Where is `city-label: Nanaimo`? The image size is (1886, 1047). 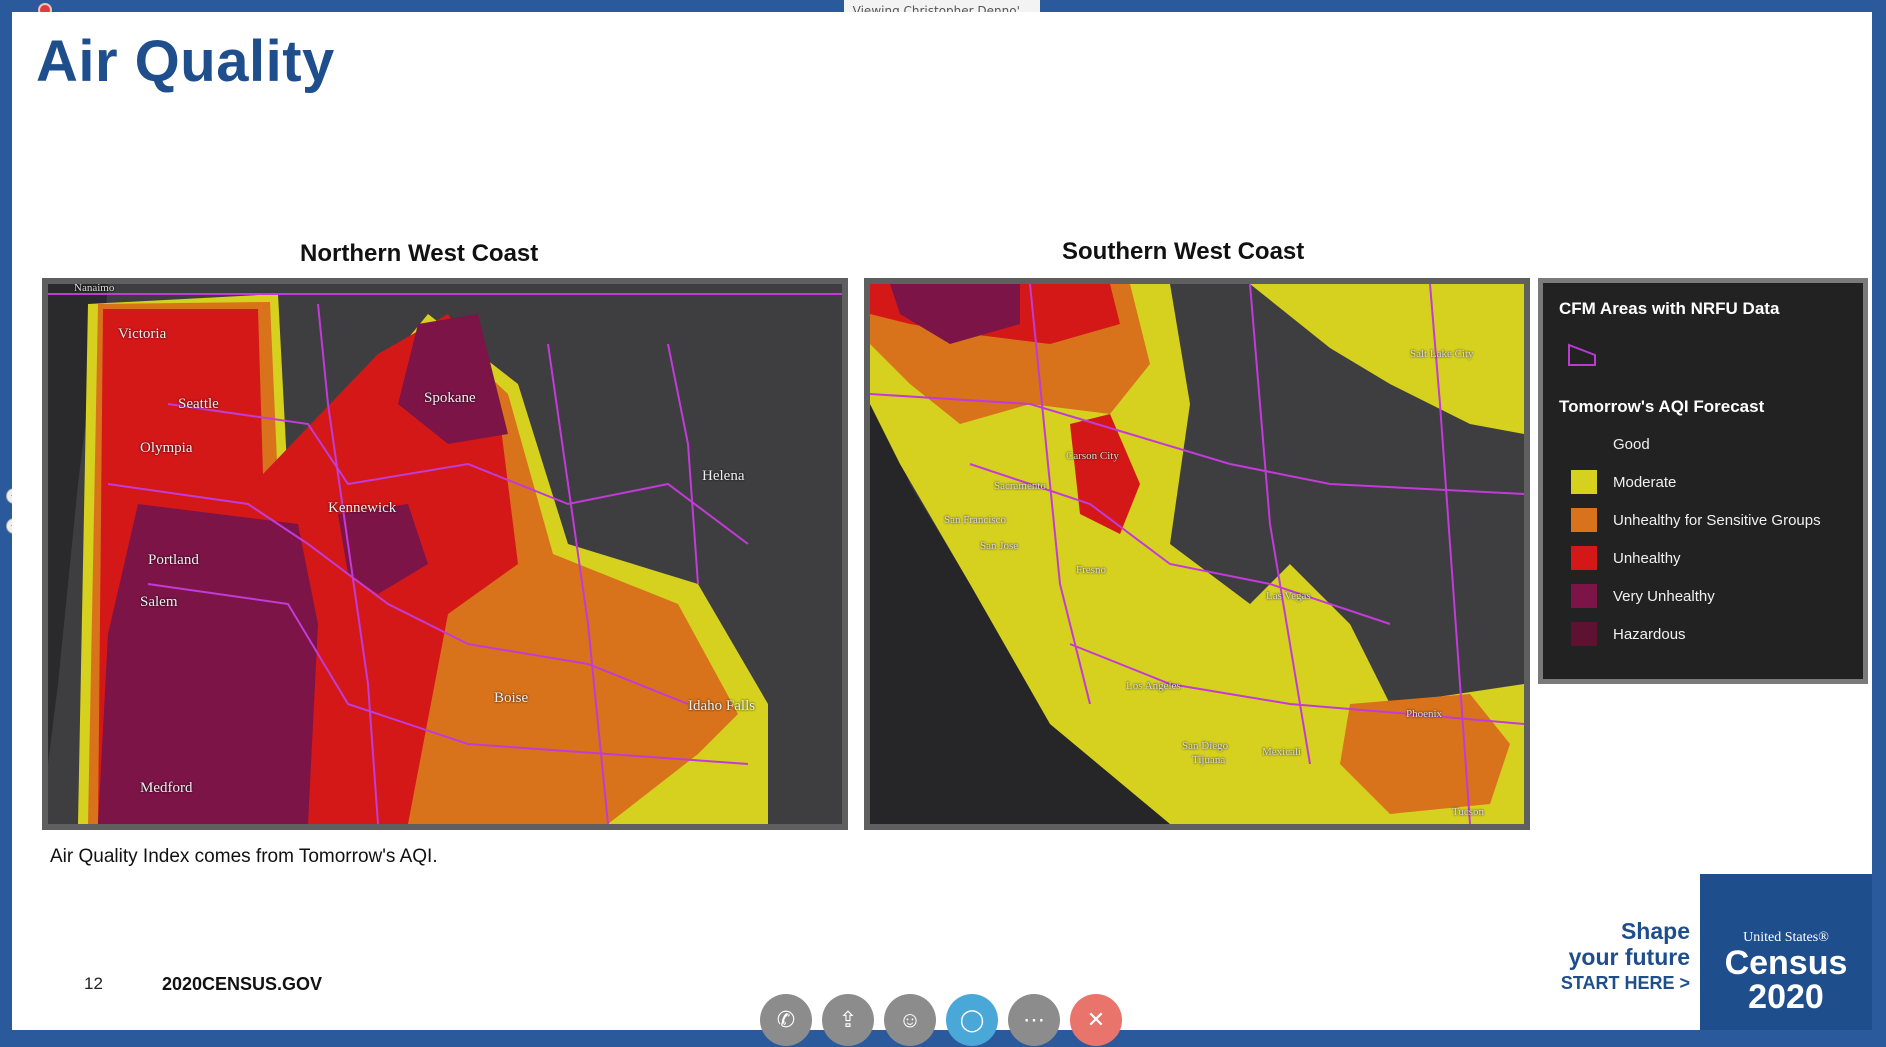
city-label: Nanaimo is located at coordinates (94, 288).